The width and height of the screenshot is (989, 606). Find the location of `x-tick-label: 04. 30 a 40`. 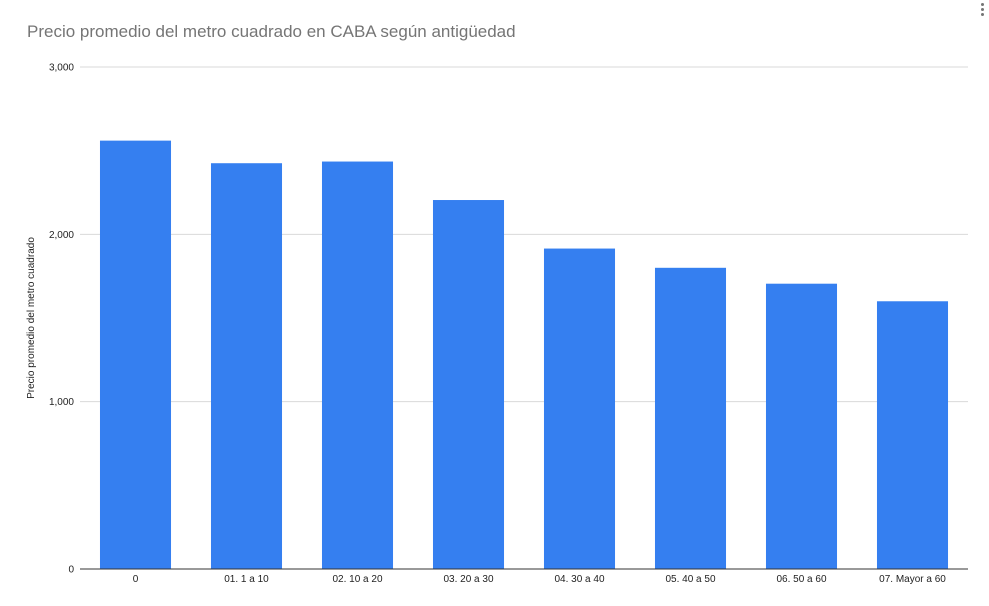

x-tick-label: 04. 30 a 40 is located at coordinates (579, 579).